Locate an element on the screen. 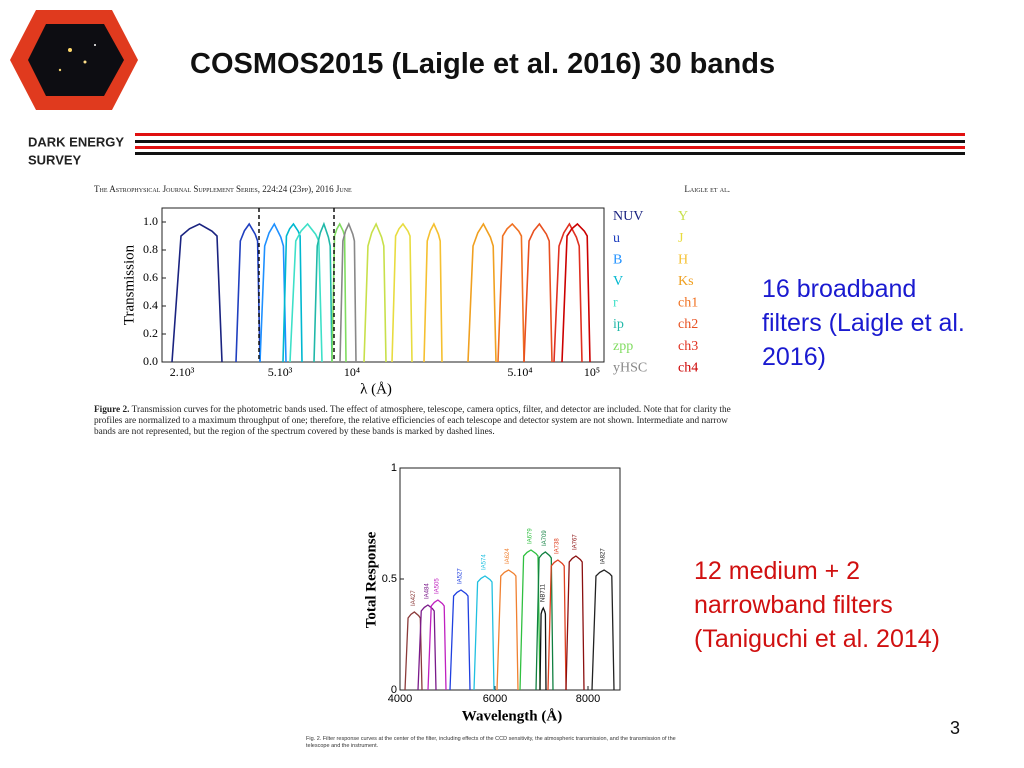 The height and width of the screenshot is (768, 1024). legend-entry: B is located at coordinates (617, 259).